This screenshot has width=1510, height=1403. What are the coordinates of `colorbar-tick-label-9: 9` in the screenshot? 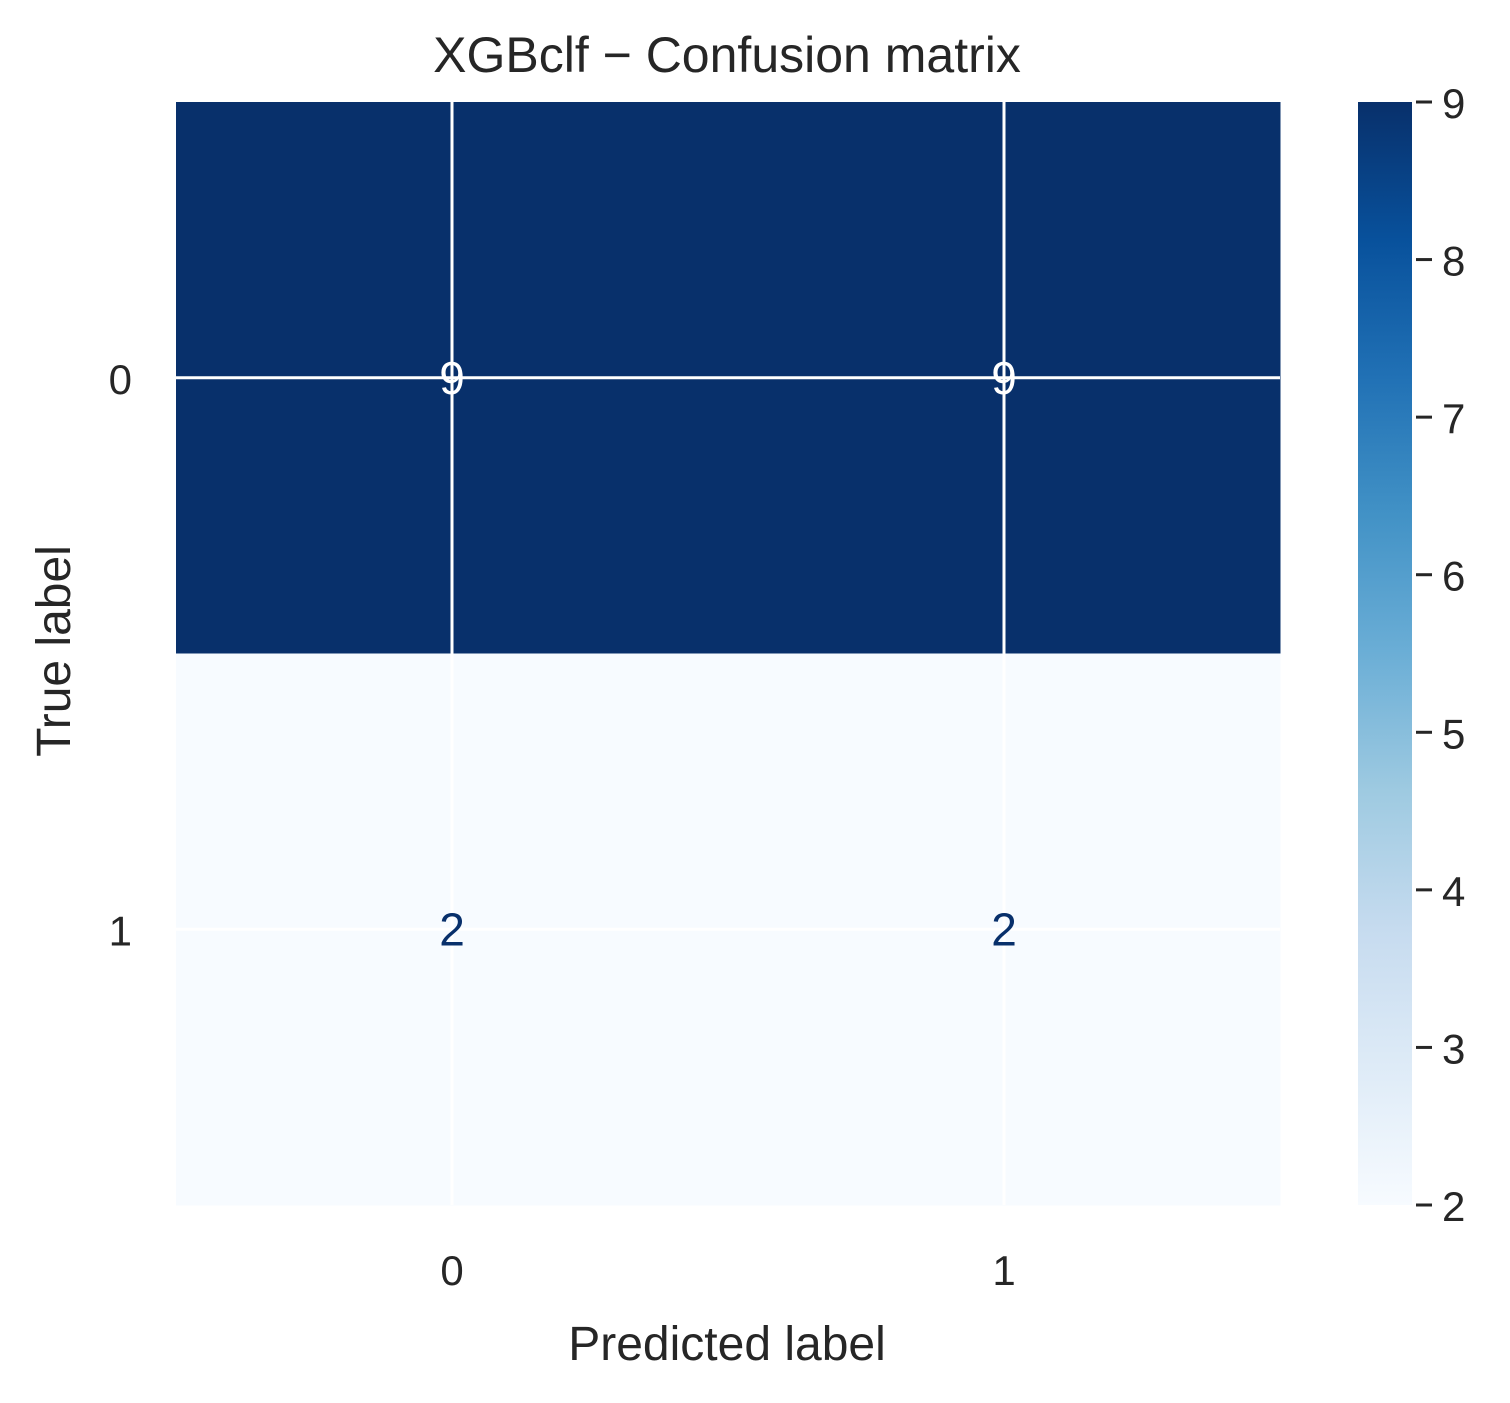 It's located at (1453, 103).